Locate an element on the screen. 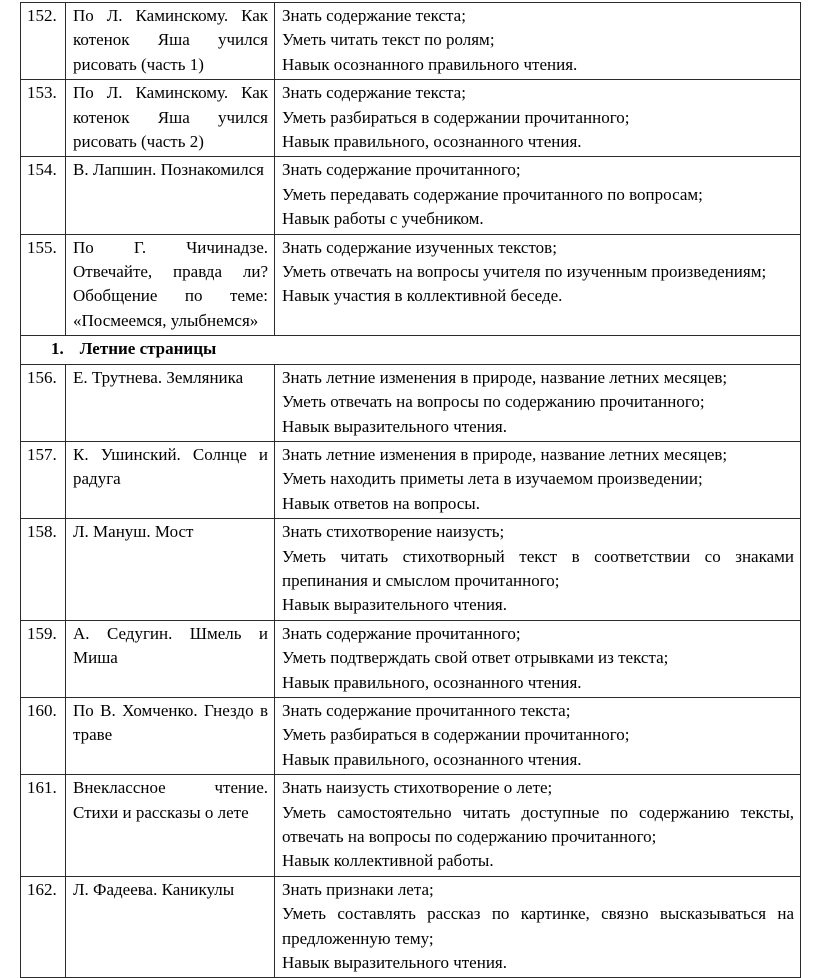  lesson-number-cell: 158. is located at coordinates (43, 569).